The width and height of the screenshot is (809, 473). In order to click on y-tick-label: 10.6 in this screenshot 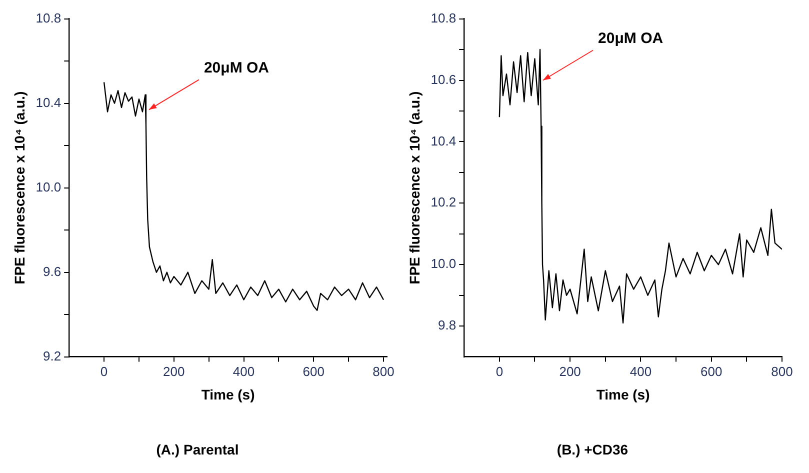, I will do `click(443, 79)`.